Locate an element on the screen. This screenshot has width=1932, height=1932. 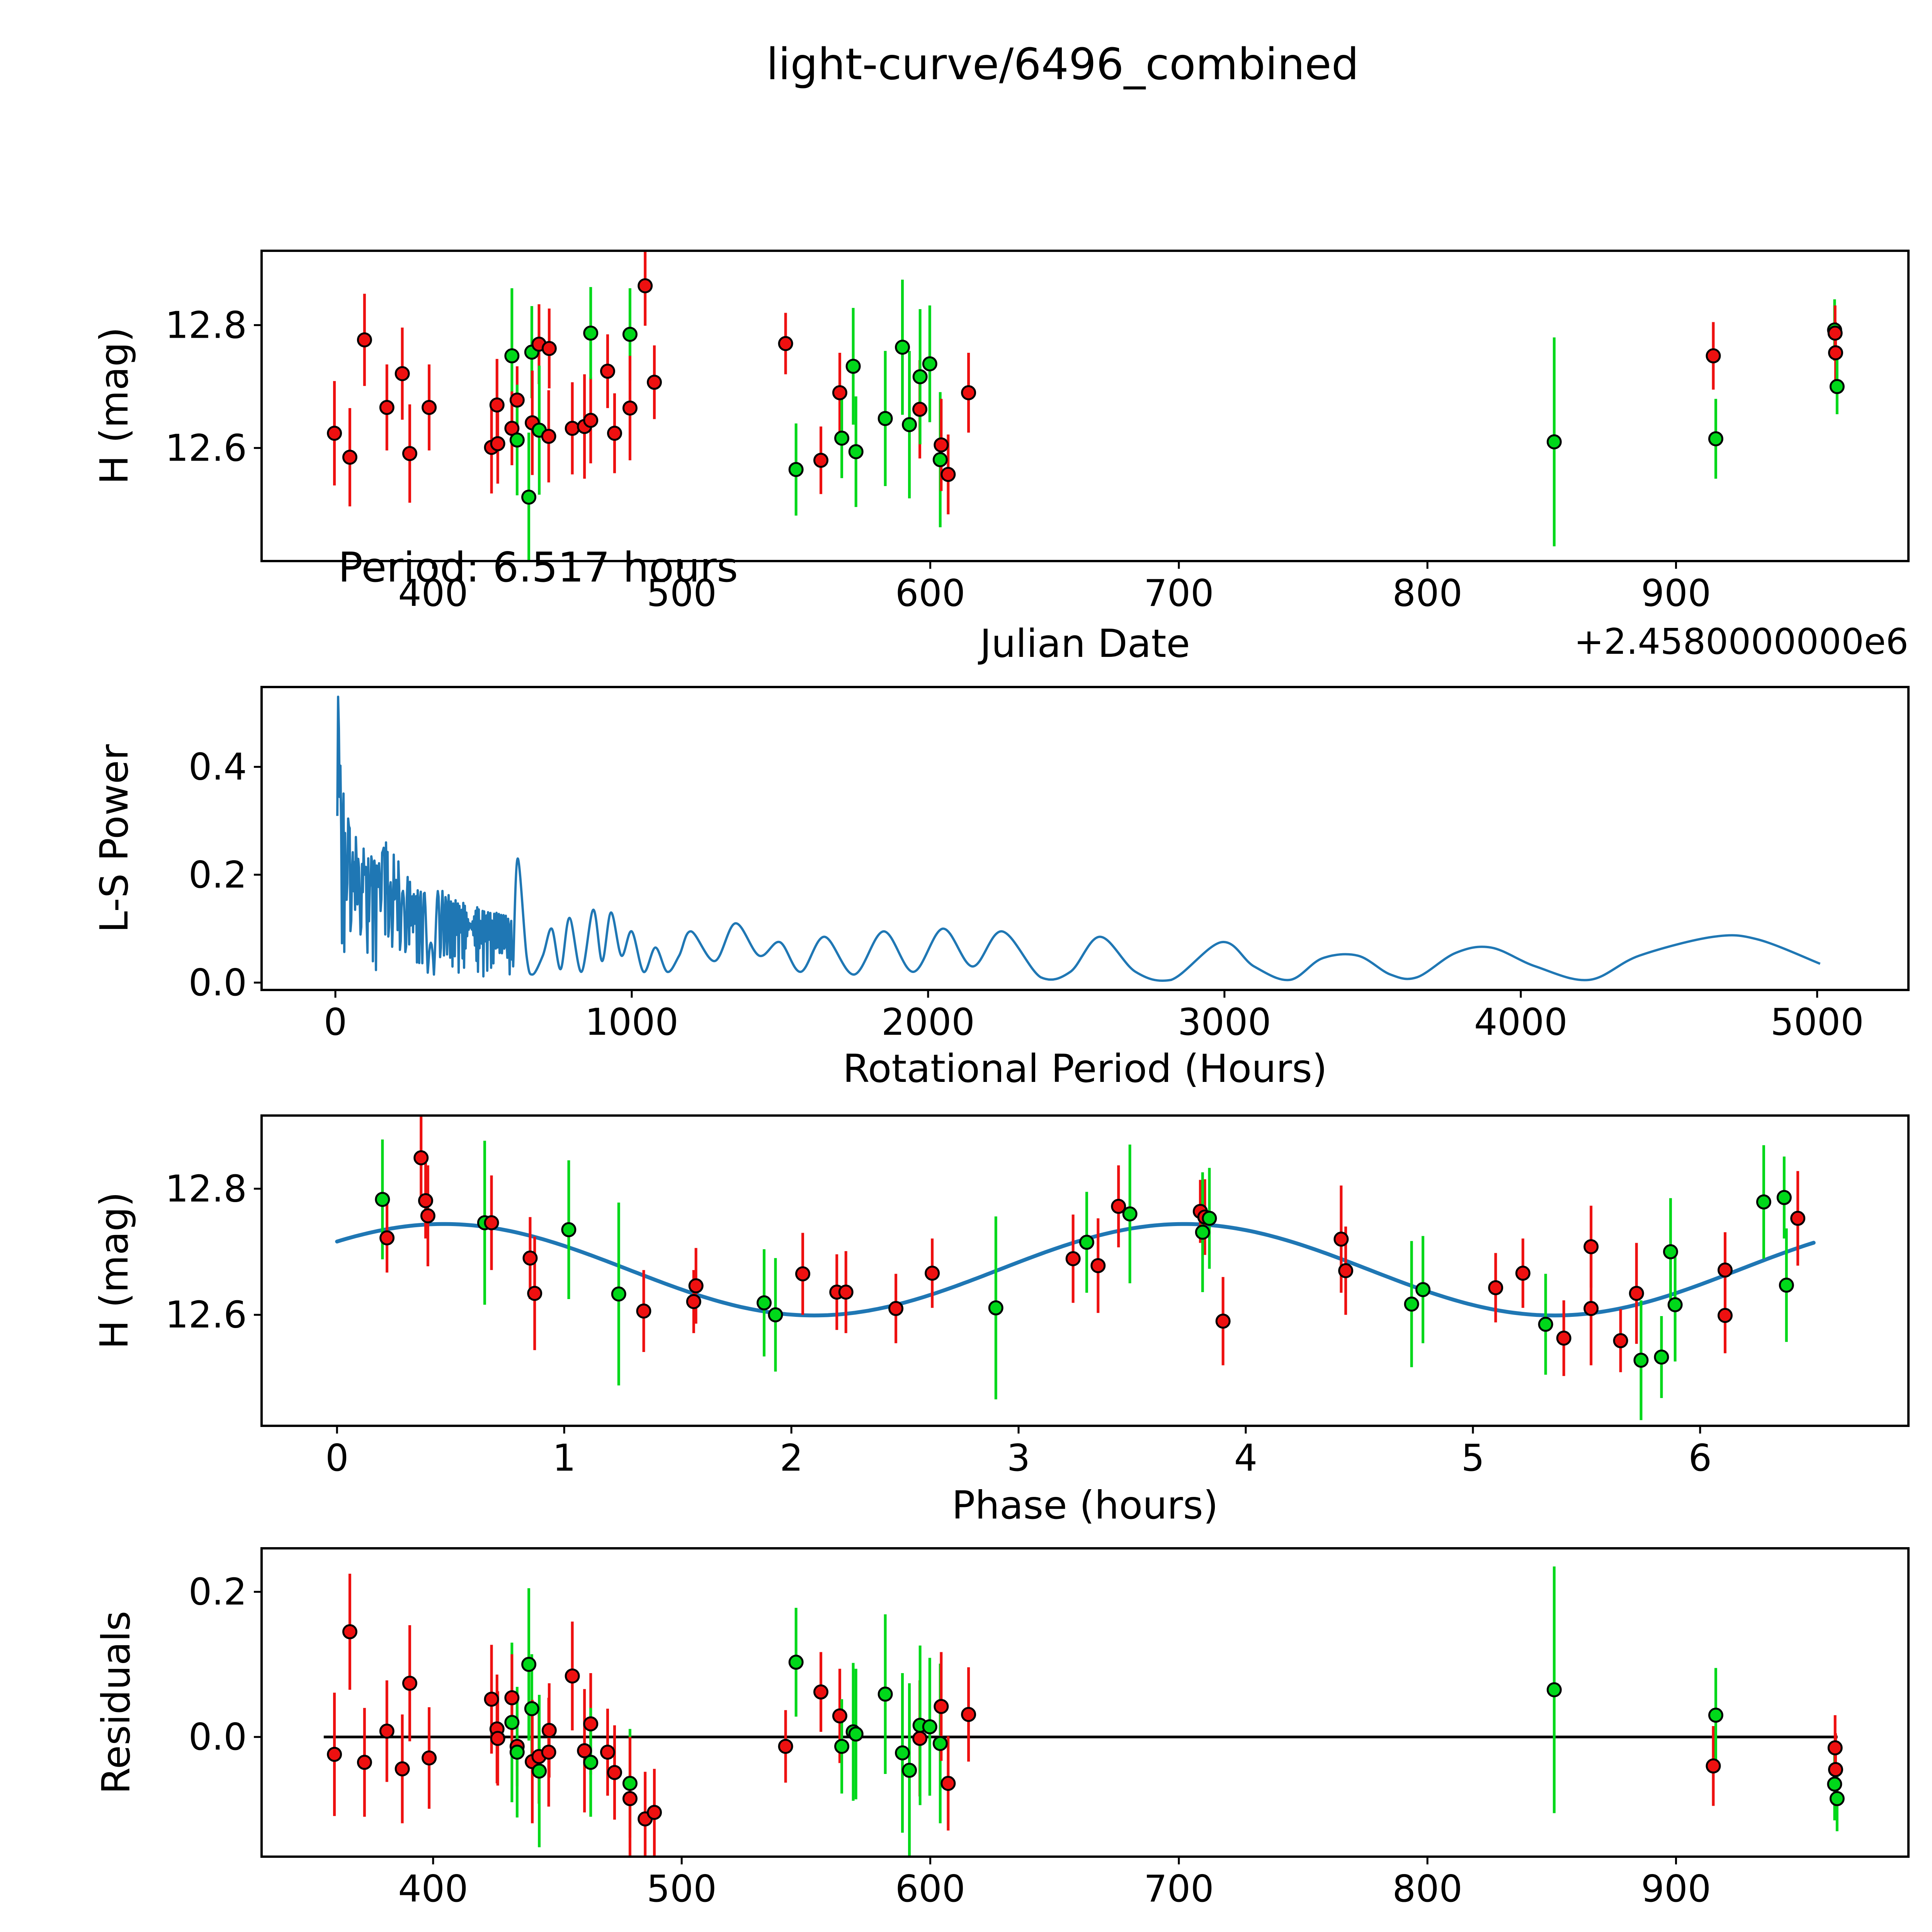
x-tick-label: 3 is located at coordinates (1019, 1459).